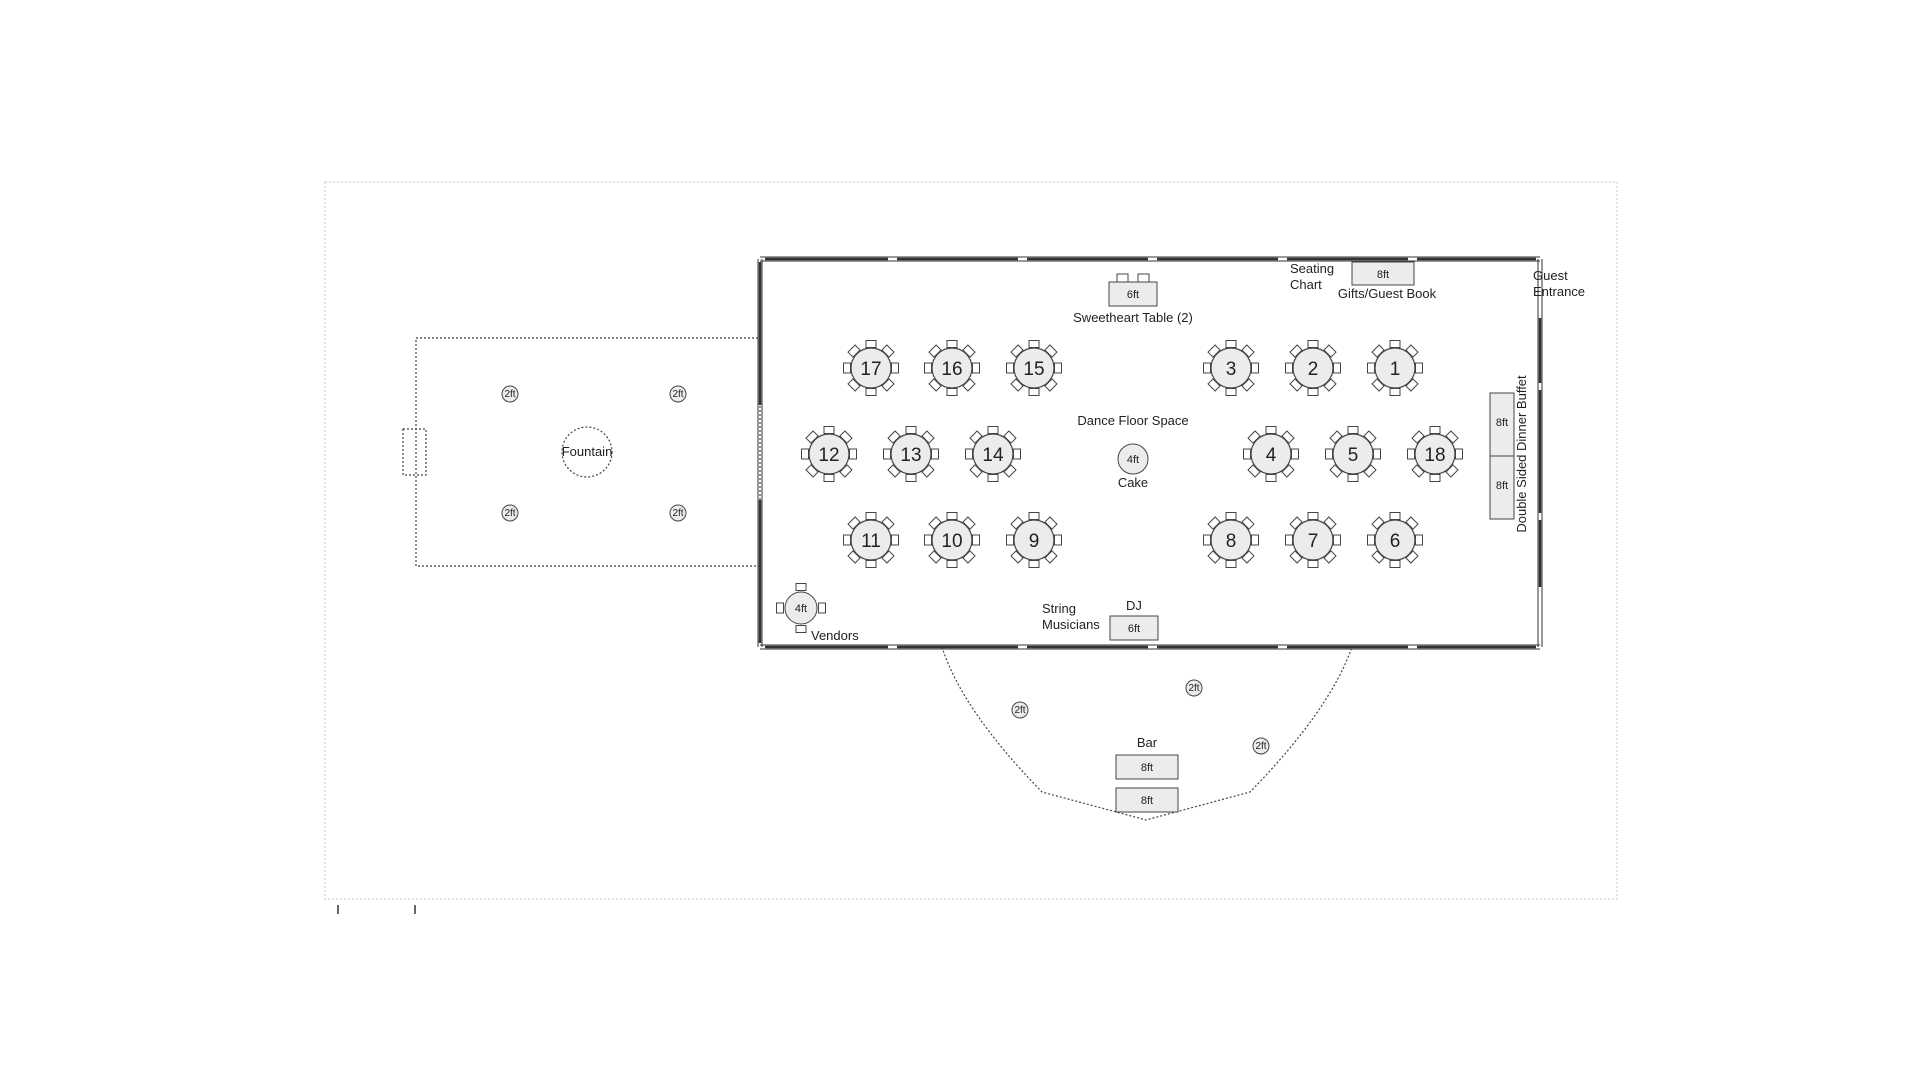 This screenshot has width=1920, height=1080. I want to click on guest-table-number: 10, so click(951, 541).